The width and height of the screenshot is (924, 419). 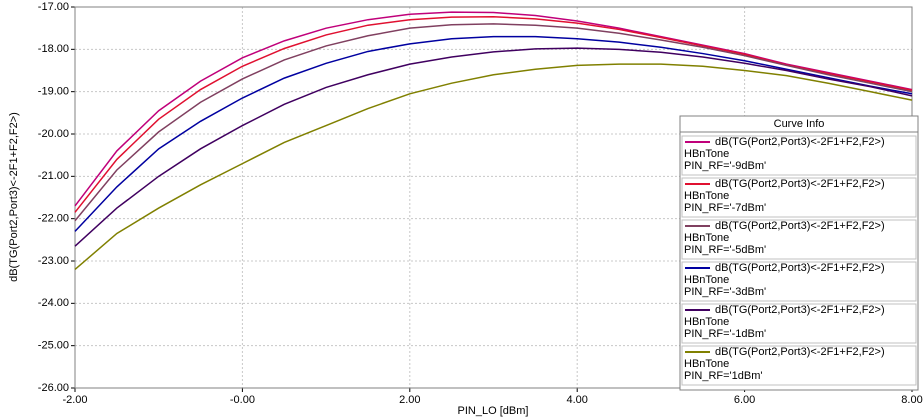 What do you see at coordinates (409, 400) in the screenshot?
I see `x-tick-label: 2.00` at bounding box center [409, 400].